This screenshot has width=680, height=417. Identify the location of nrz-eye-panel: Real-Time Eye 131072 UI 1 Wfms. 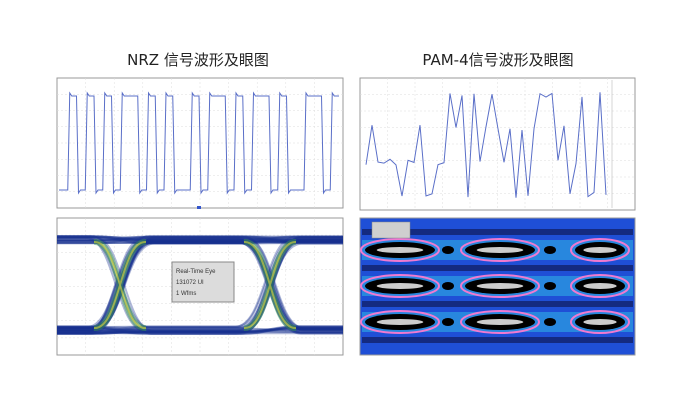
(200, 286).